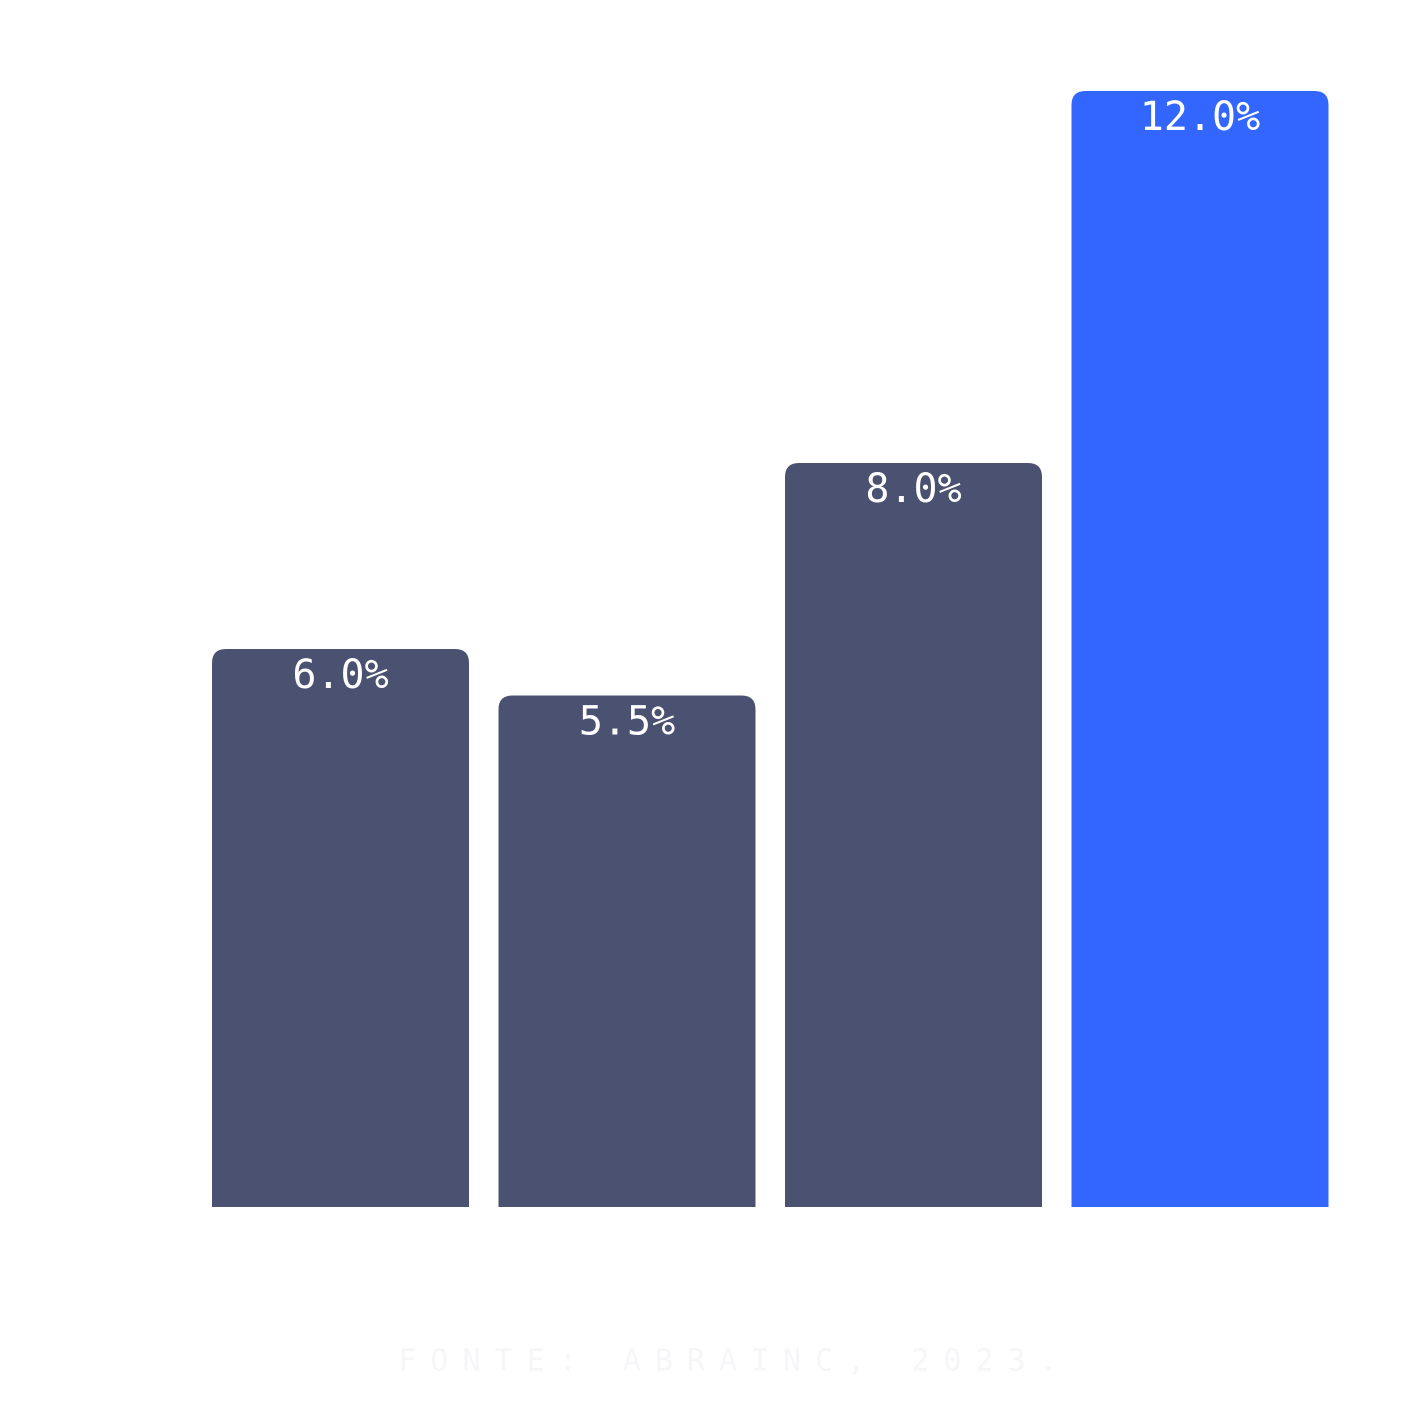 The width and height of the screenshot is (1416, 1416). I want to click on value-label: 6.0%, so click(340, 675).